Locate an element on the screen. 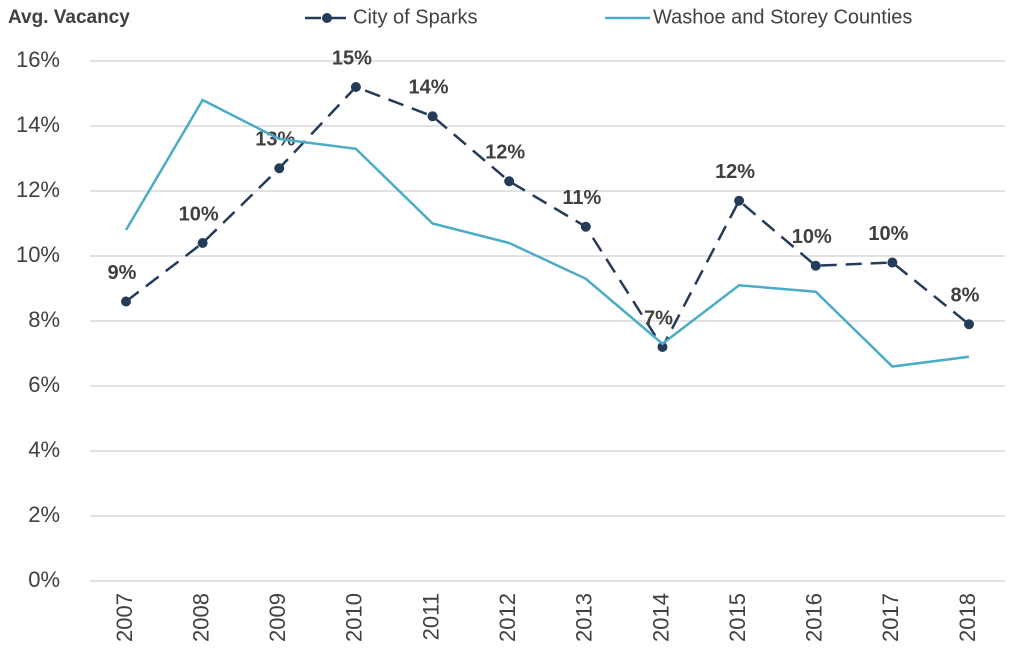  y-tick-label: 6% is located at coordinates (44, 384).